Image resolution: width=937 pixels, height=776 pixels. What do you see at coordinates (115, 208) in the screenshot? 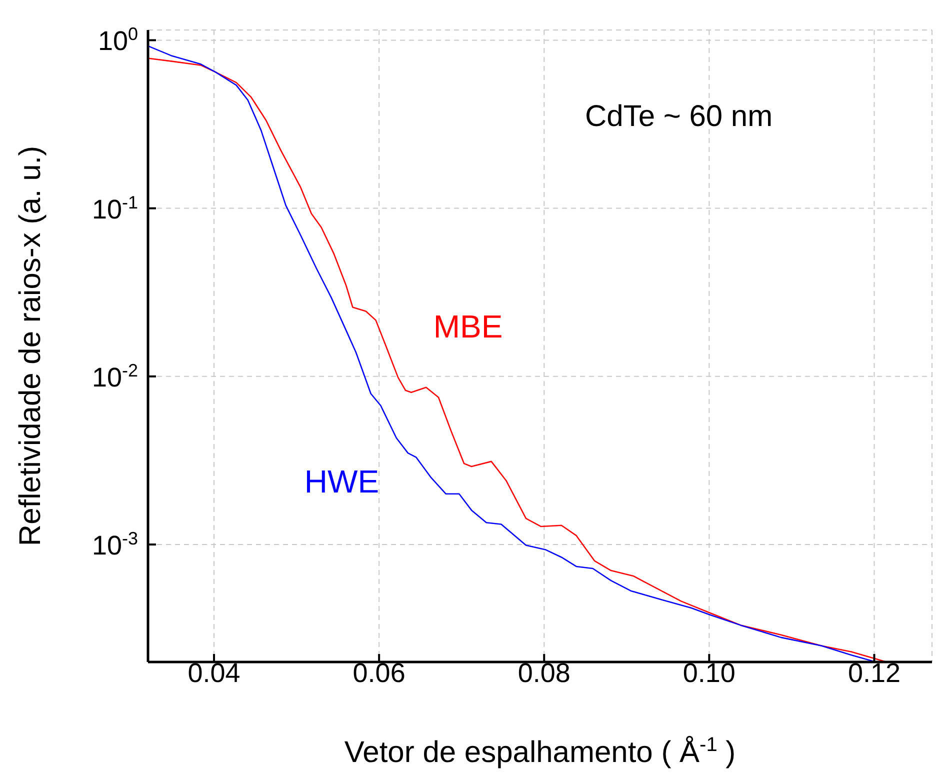
I see `y-tick-label: 10$^{-1}$` at bounding box center [115, 208].